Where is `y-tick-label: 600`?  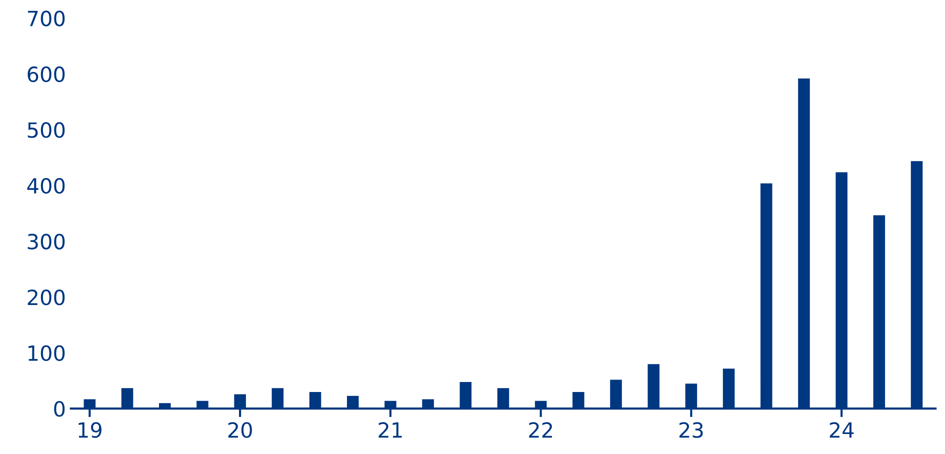 y-tick-label: 600 is located at coordinates (46, 74).